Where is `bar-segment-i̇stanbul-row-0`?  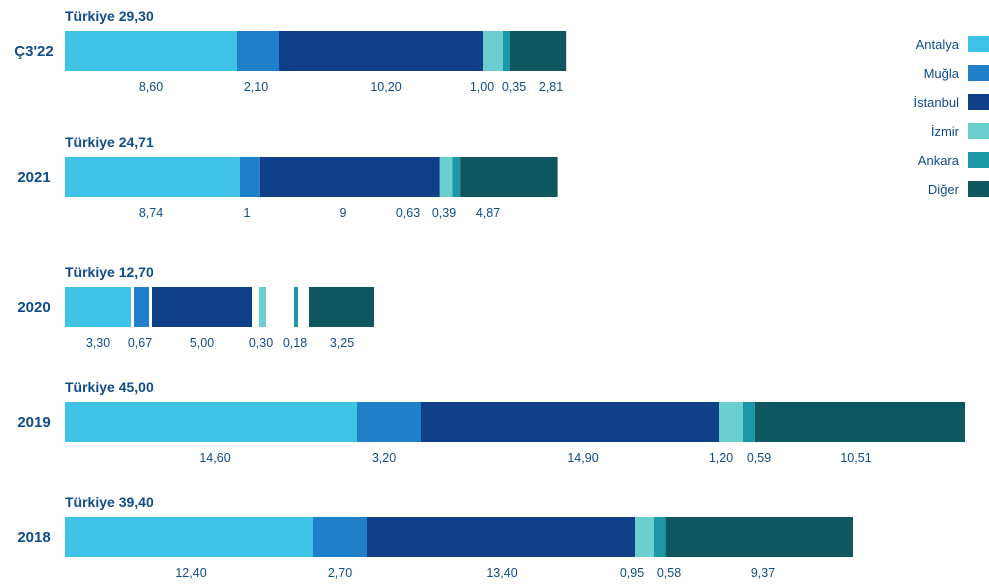 bar-segment-i̇stanbul-row-0 is located at coordinates (381, 51).